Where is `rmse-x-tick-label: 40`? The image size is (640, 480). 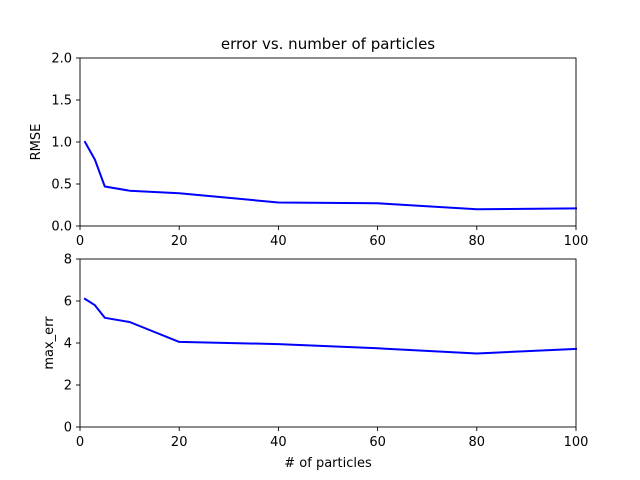
rmse-x-tick-label: 40 is located at coordinates (278, 241).